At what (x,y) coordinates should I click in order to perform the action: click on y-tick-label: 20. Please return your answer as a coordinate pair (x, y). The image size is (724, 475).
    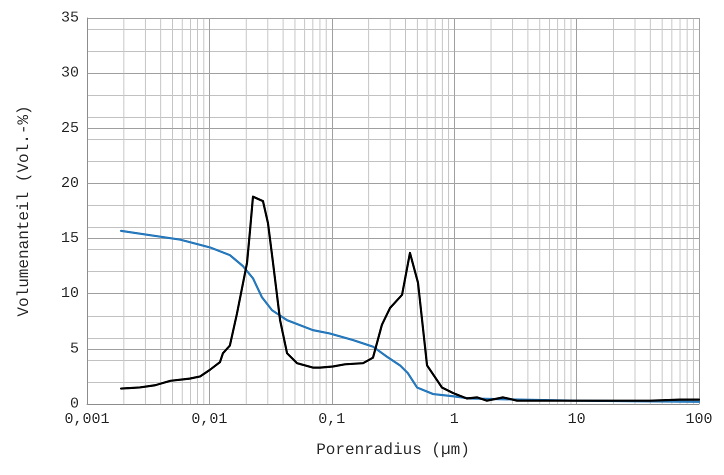
    Looking at the image, I should click on (69, 183).